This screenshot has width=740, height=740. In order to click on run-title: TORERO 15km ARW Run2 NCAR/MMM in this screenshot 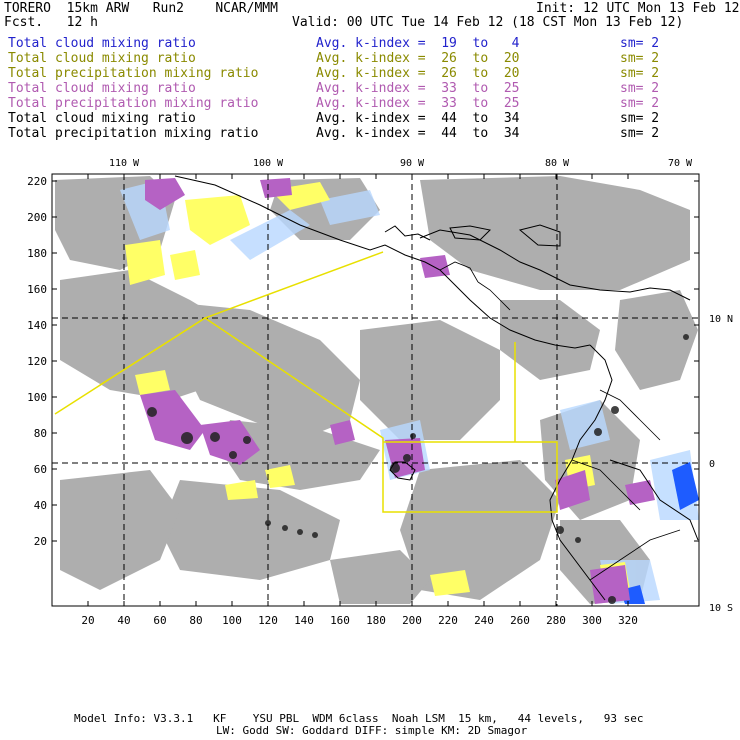, I will do `click(141, 8)`.